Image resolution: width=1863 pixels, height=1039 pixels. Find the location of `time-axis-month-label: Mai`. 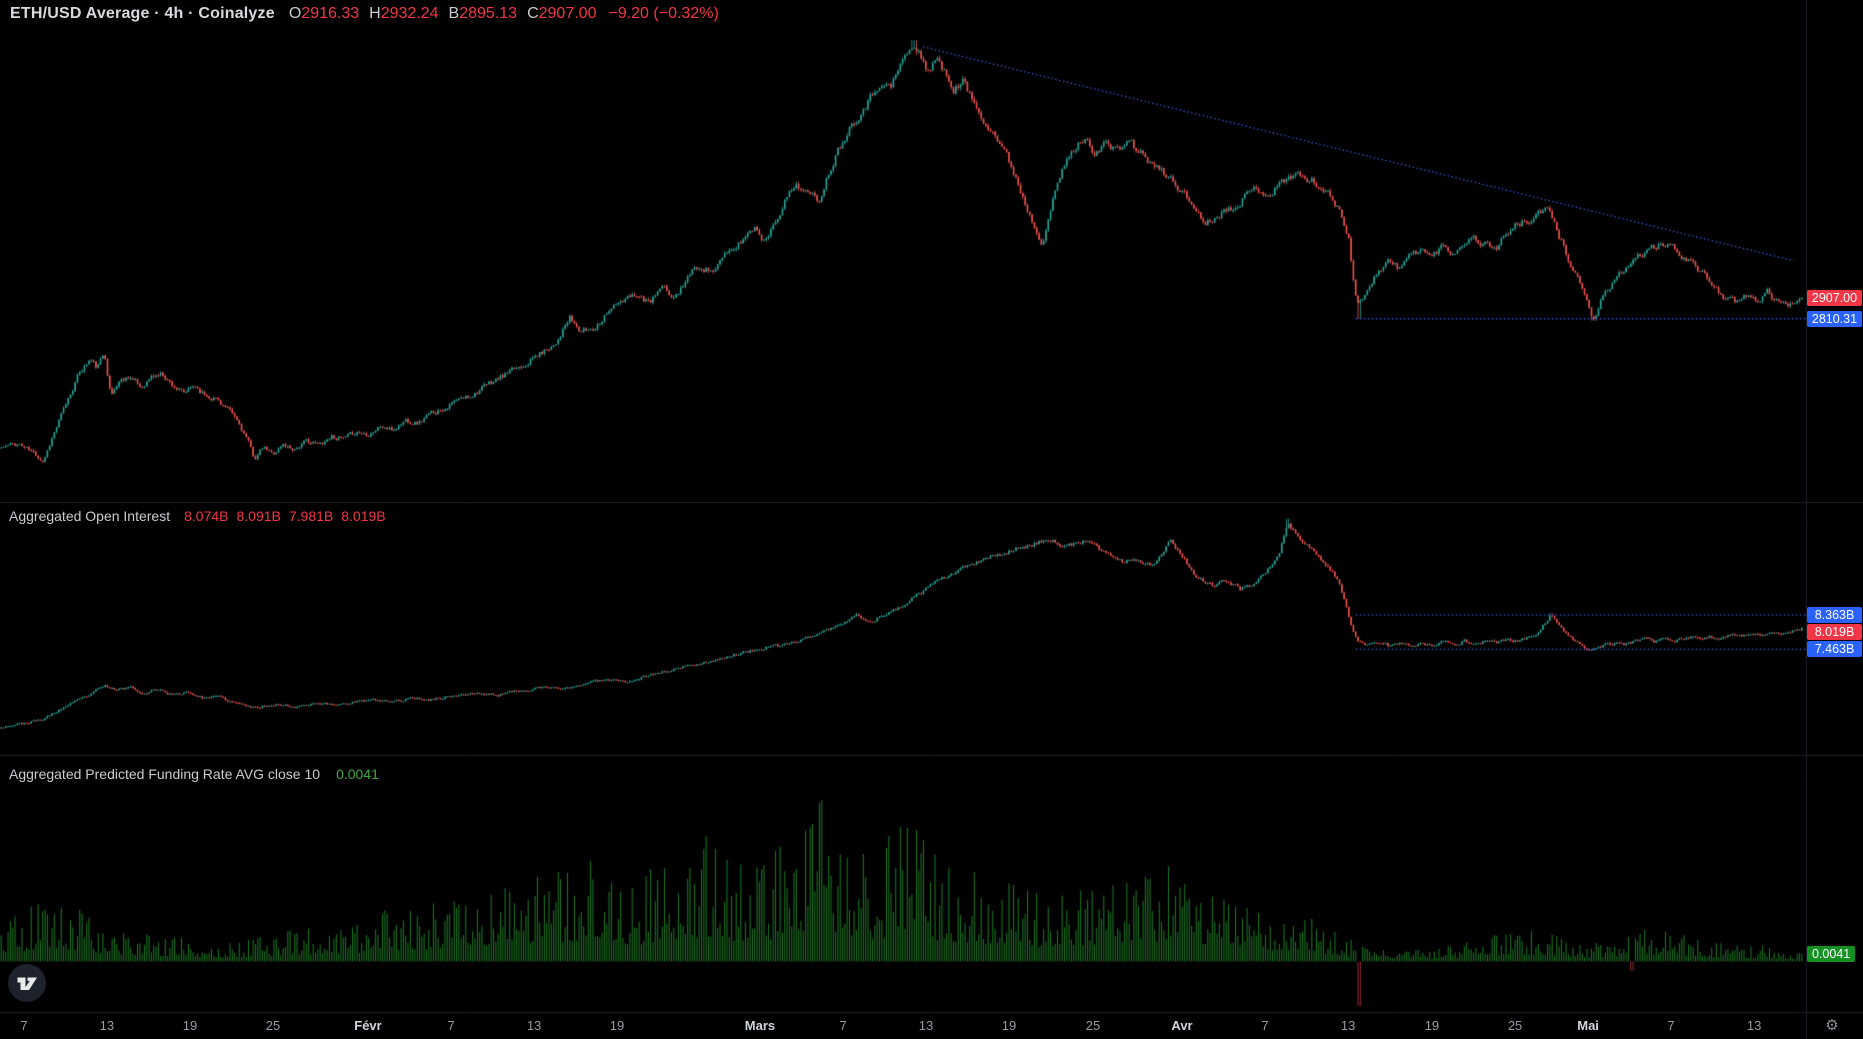

time-axis-month-label: Mai is located at coordinates (1588, 1025).